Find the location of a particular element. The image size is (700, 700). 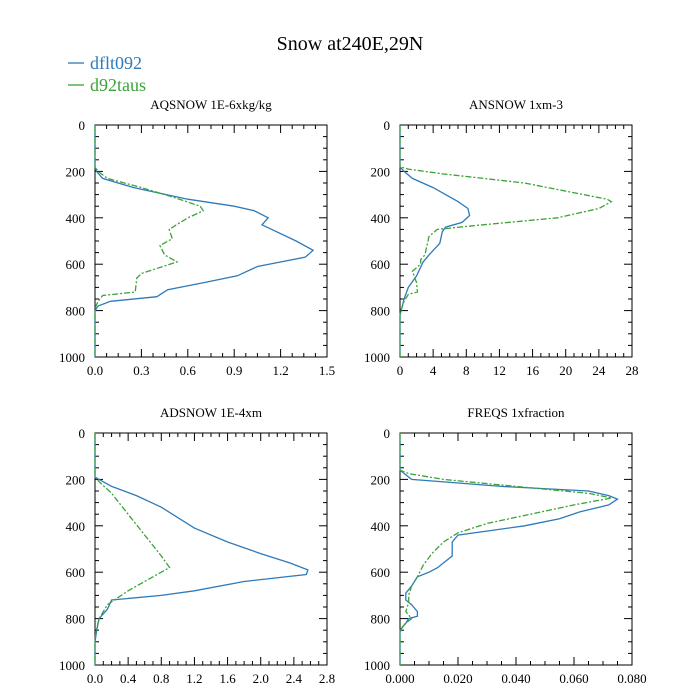

x-tick-label: 1.5 is located at coordinates (327, 370).